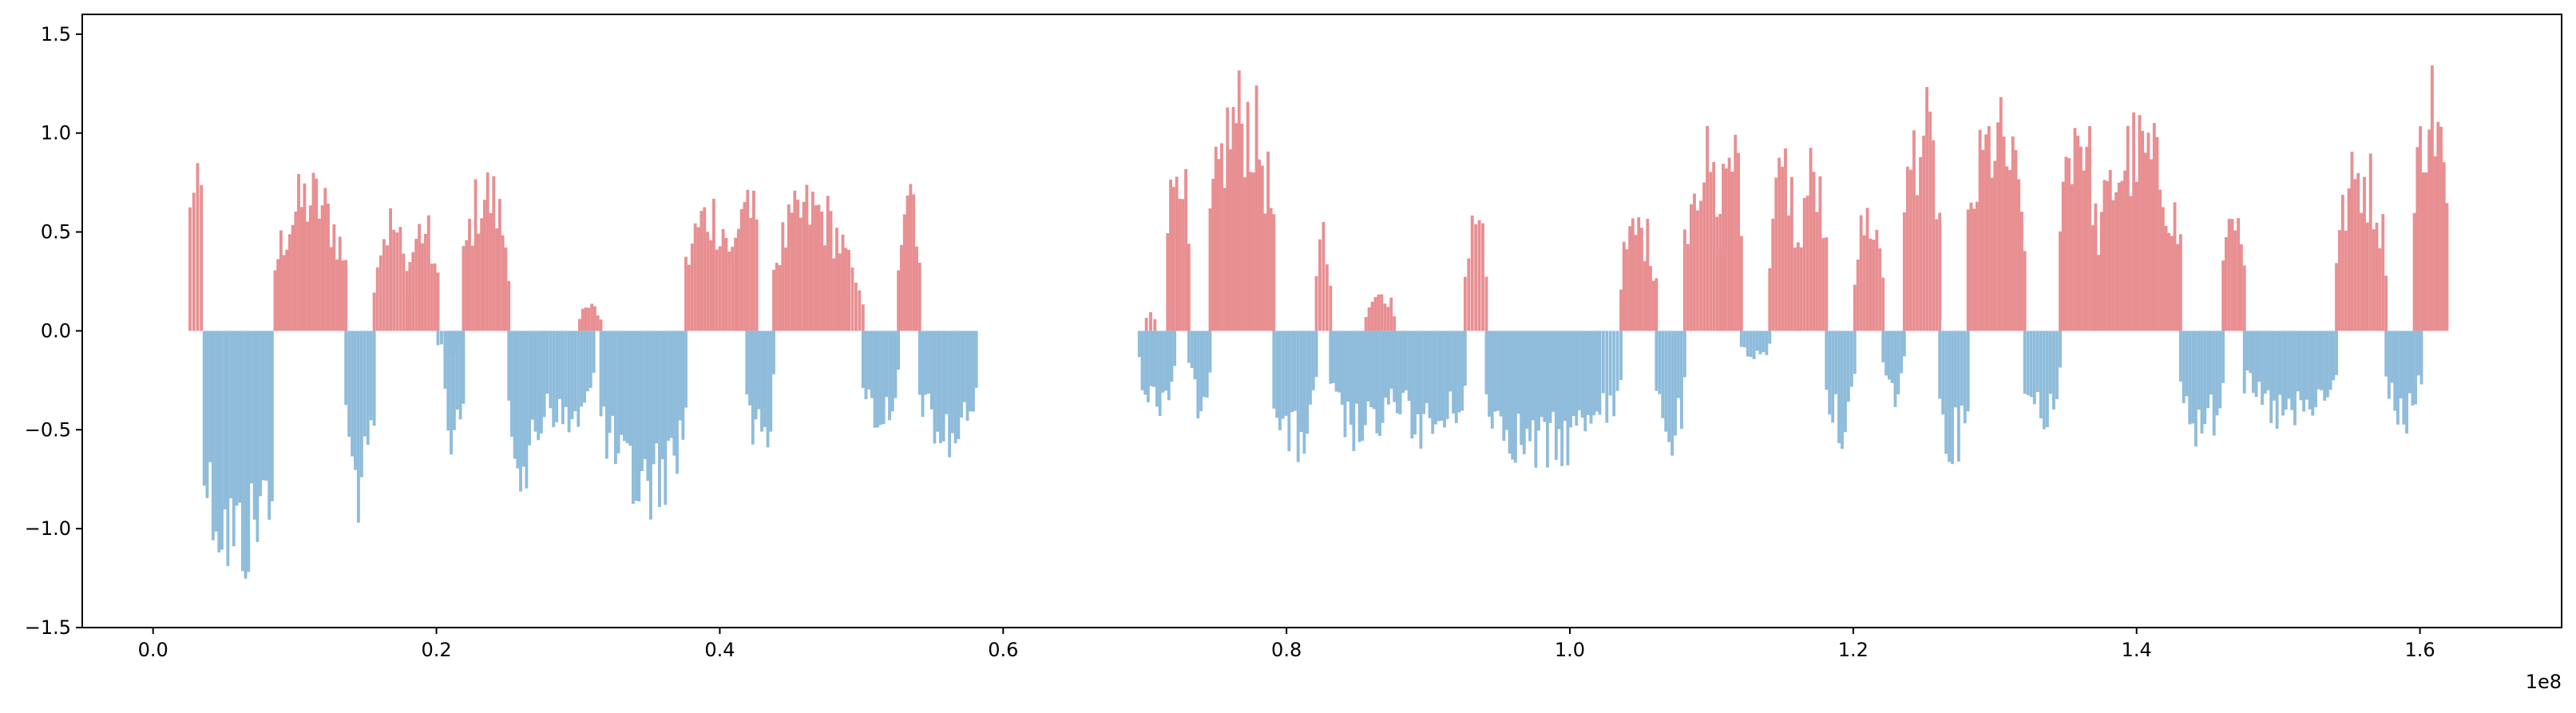 This screenshot has width=2576, height=713. What do you see at coordinates (48, 429) in the screenshot?
I see `y-tick-label: −0.5` at bounding box center [48, 429].